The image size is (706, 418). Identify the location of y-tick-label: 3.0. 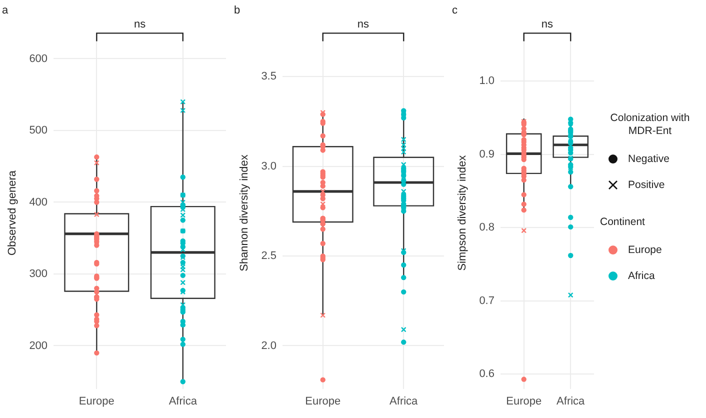
(268, 166).